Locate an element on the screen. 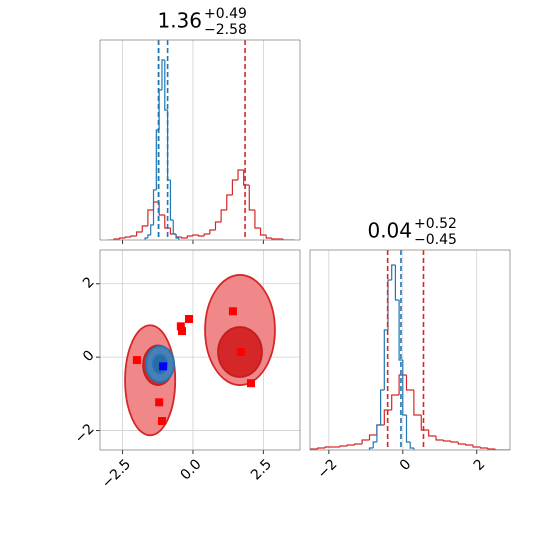 The height and width of the screenshot is (550, 550). x-tick-label: −2 is located at coordinates (328, 469).